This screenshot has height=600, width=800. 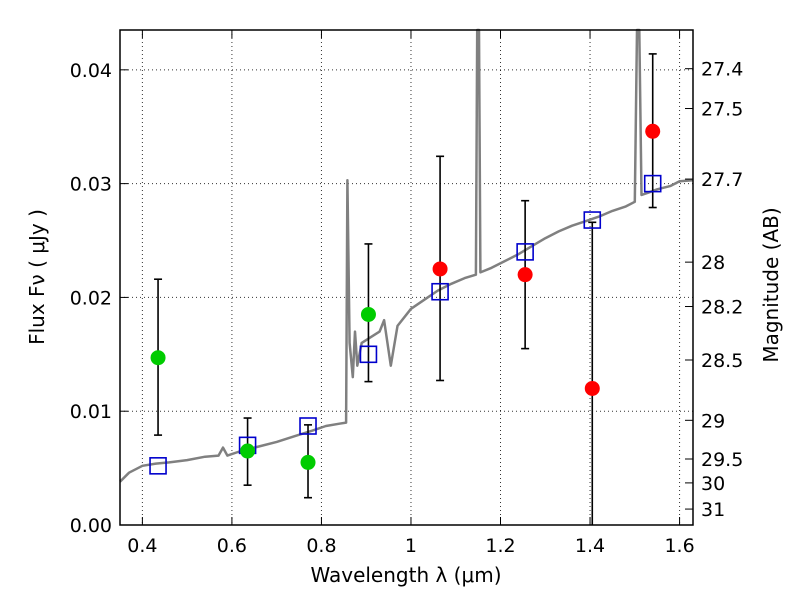 I want to click on magnitude-tick-label: 28.2, so click(x=722, y=308).